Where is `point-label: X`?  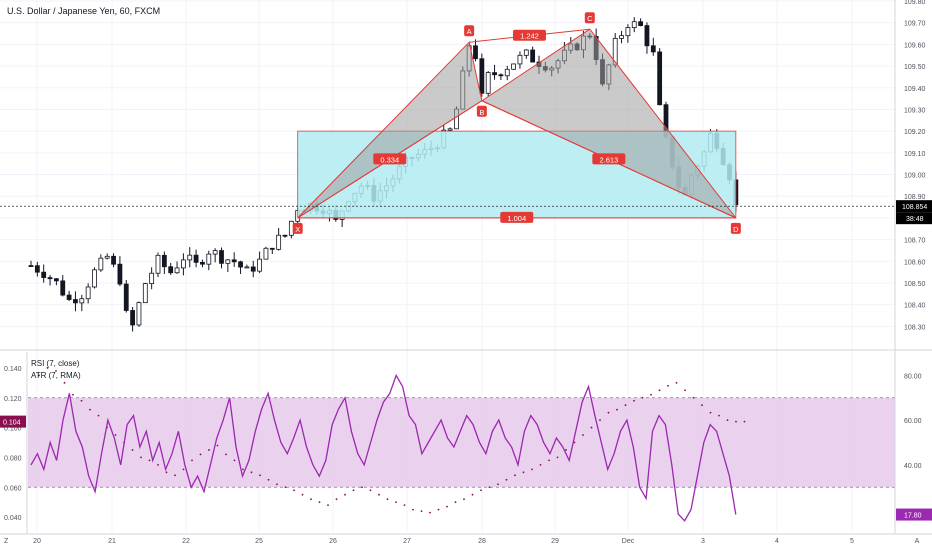 point-label: X is located at coordinates (297, 229).